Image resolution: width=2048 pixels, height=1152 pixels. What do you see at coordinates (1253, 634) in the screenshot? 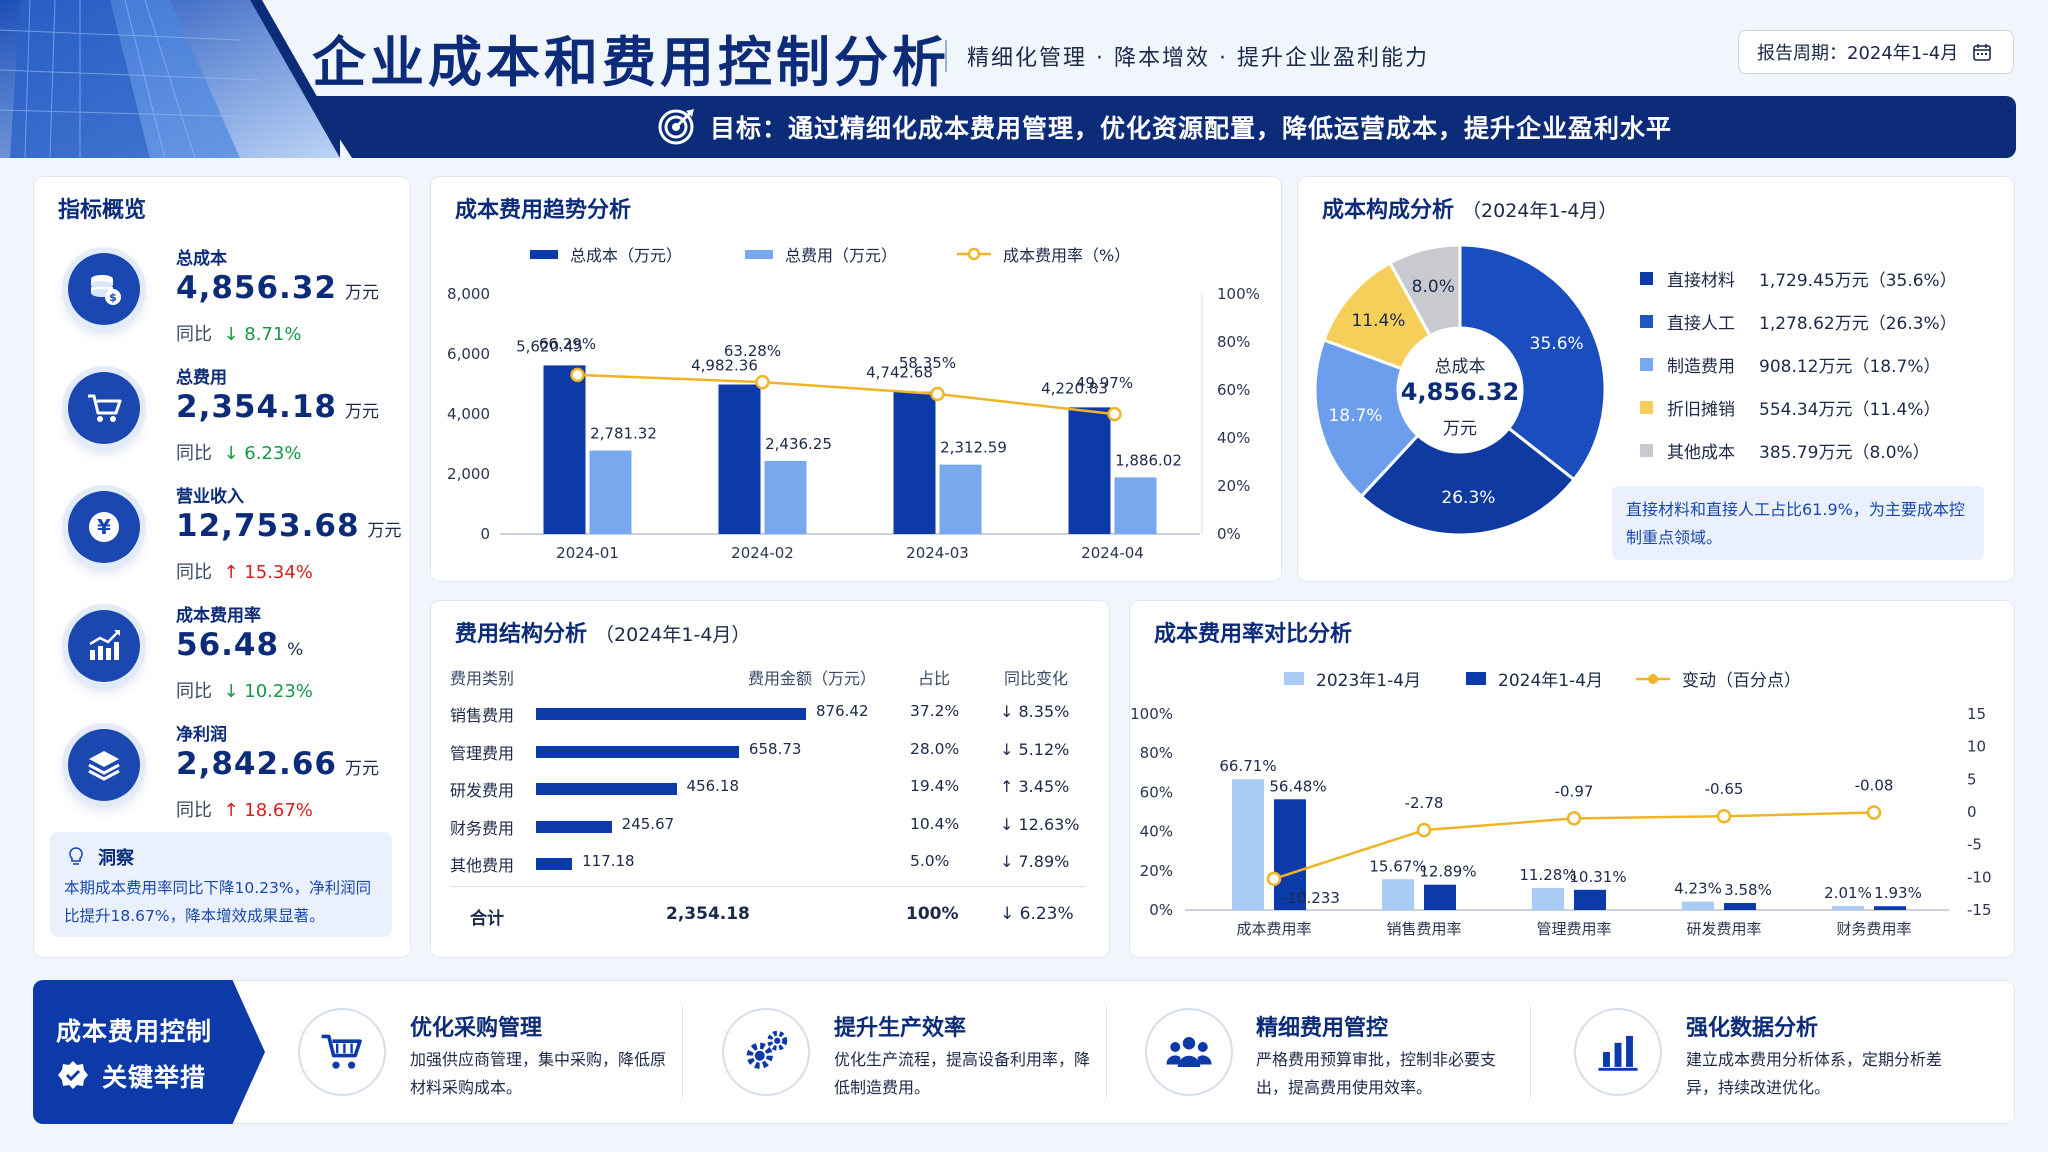
I see `rate-compare-panel-title: 成本费用率对比分析` at bounding box center [1253, 634].